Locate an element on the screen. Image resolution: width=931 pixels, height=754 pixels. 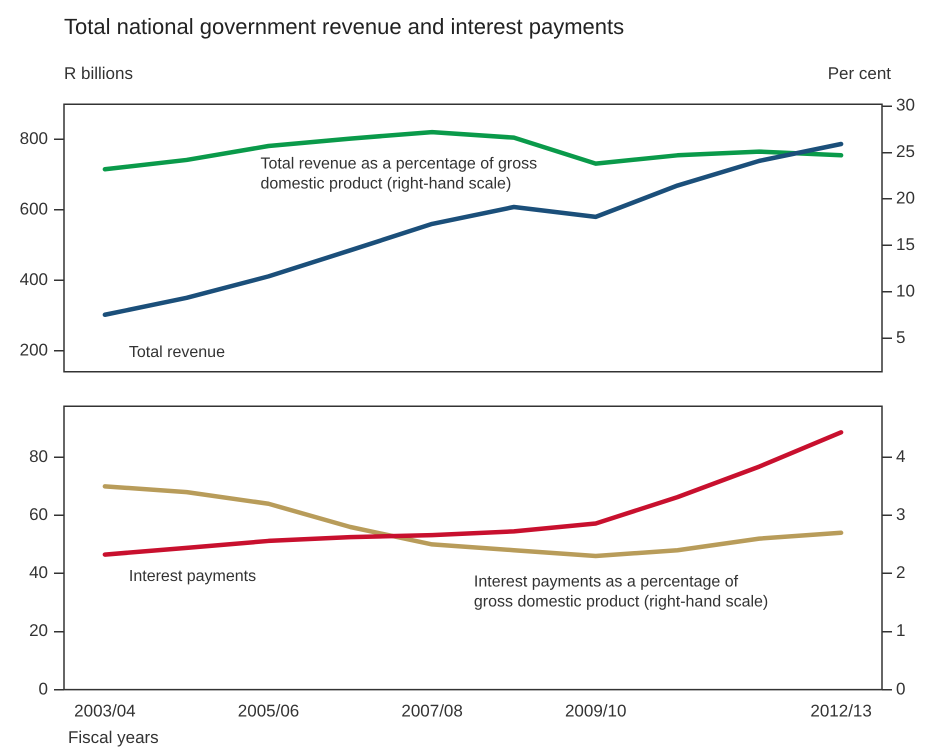
x-axis-title: Fiscal years is located at coordinates (113, 738).